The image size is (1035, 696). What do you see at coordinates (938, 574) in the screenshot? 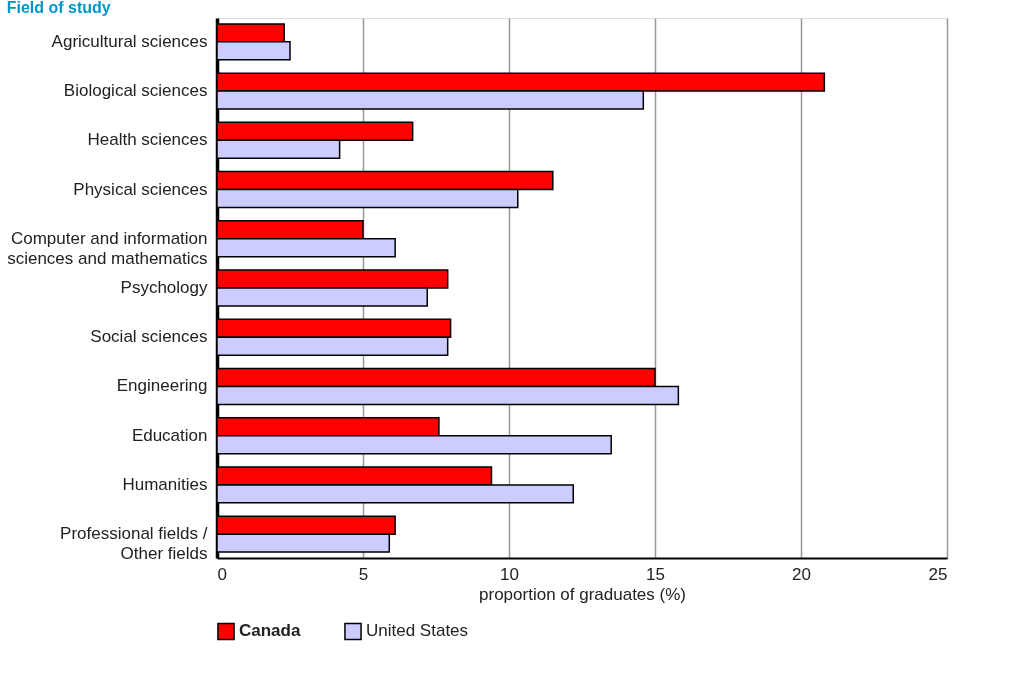
I see `x-tick-label: 25` at bounding box center [938, 574].